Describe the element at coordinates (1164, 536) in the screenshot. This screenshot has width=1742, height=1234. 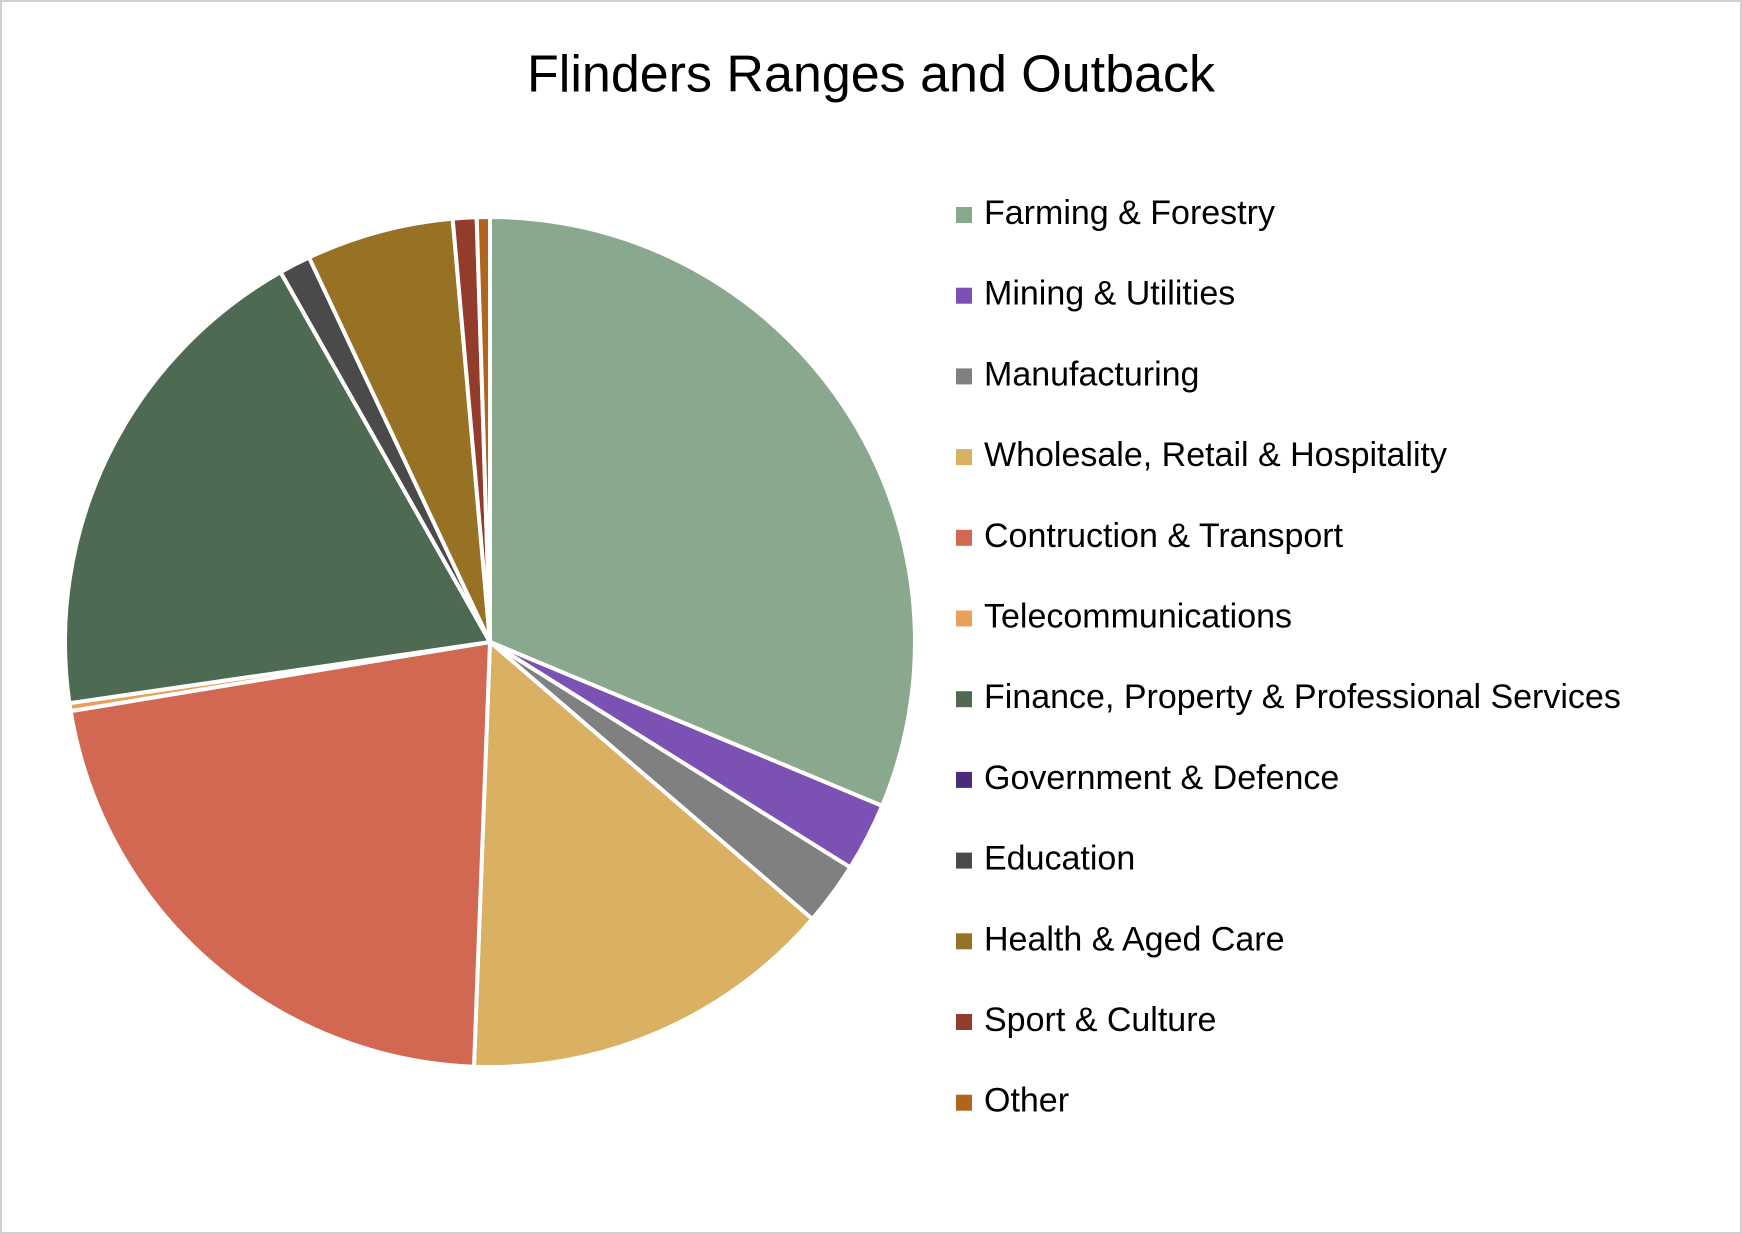
I see `legend-label: Contruction & Transport` at that location.